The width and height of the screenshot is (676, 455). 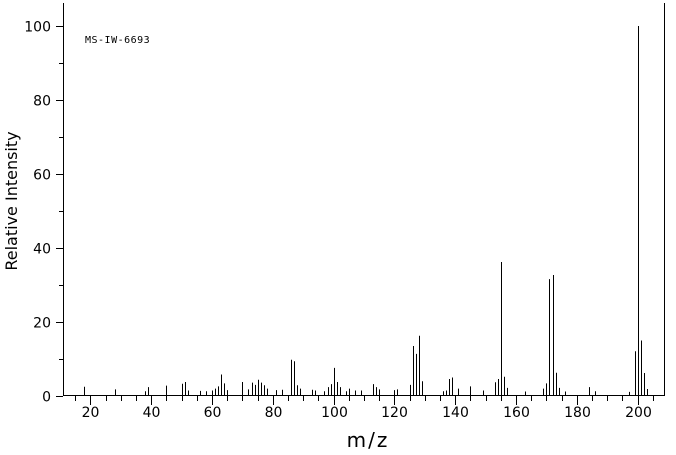 I want to click on y-tick-label: 80, so click(x=42, y=102).